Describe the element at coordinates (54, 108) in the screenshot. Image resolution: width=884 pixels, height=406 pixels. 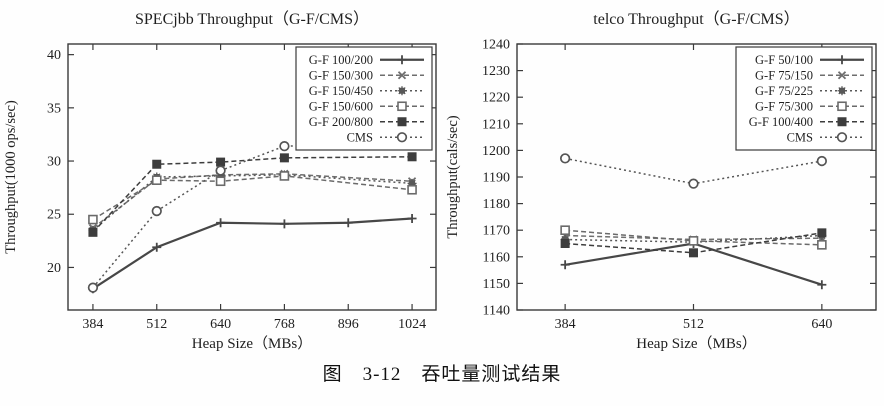
I see `y-tick-label: 35` at that location.